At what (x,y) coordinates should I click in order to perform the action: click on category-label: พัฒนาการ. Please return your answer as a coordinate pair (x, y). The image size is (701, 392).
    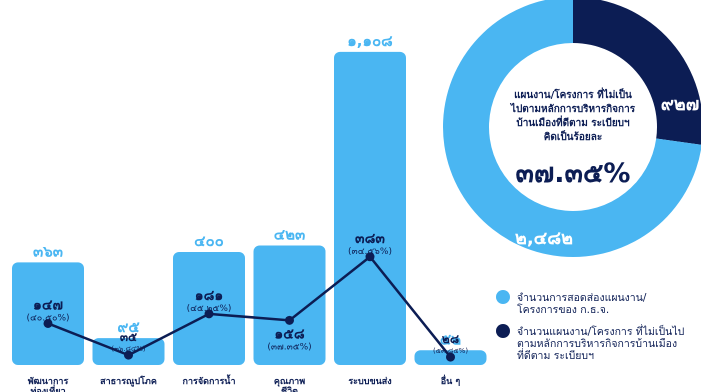
    Looking at the image, I should click on (48, 381).